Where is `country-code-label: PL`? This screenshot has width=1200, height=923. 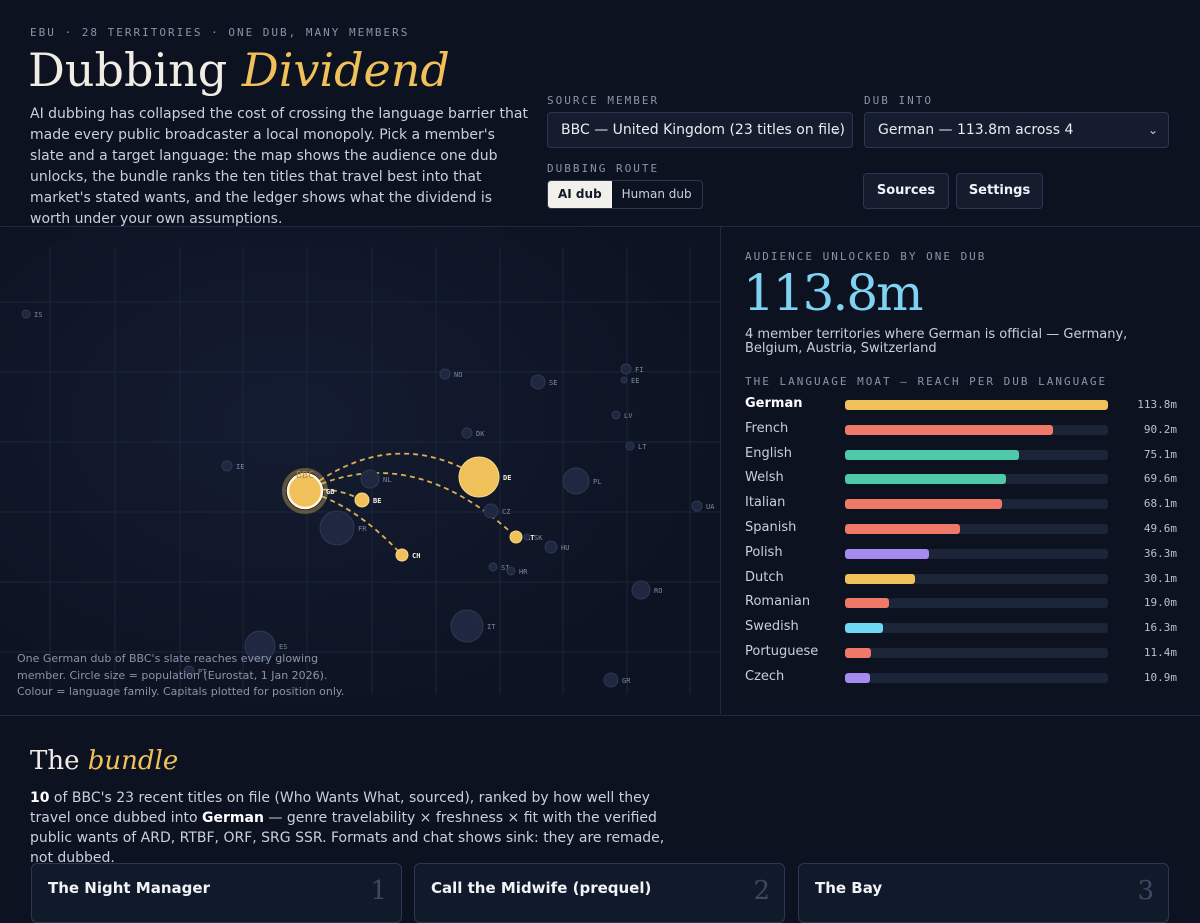 country-code-label: PL is located at coordinates (597, 482).